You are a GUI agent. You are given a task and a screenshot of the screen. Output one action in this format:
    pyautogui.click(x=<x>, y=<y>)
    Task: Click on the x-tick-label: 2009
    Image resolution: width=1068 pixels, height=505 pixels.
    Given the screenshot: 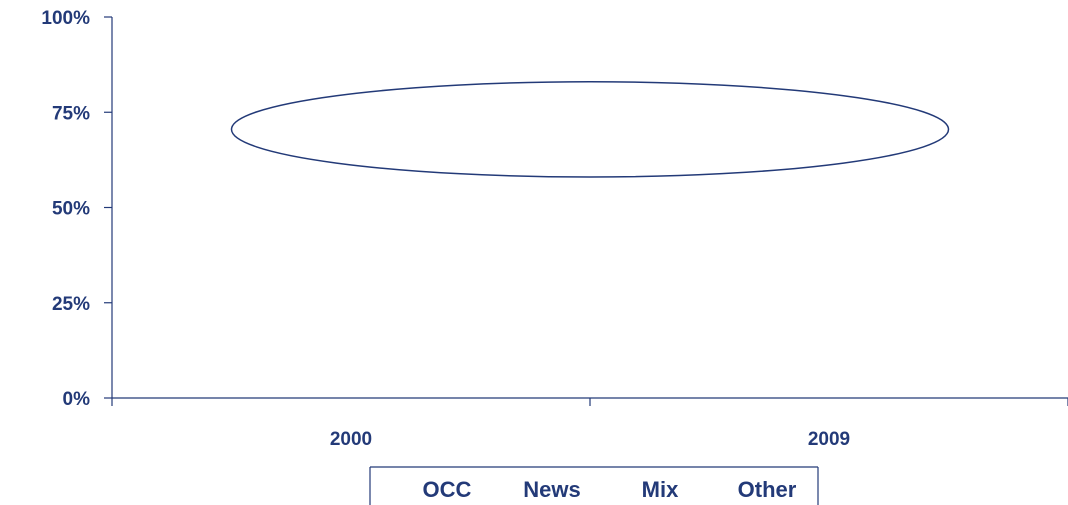 What is the action you would take?
    pyautogui.click(x=829, y=439)
    